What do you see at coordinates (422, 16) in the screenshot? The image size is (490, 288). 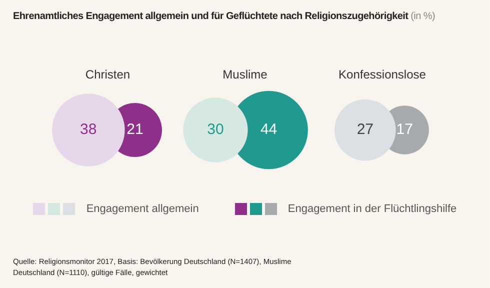 I see `text: (in %)` at bounding box center [422, 16].